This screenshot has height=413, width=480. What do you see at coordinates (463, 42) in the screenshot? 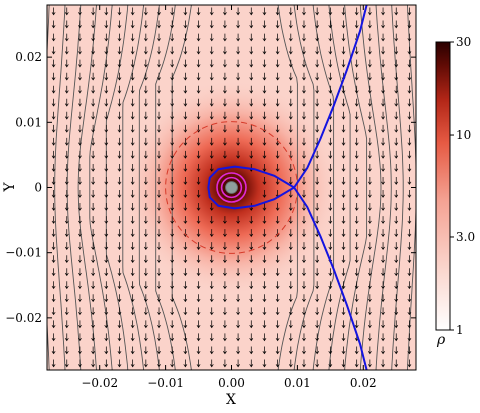
I see `colorbar-tick-label: 30` at bounding box center [463, 42].